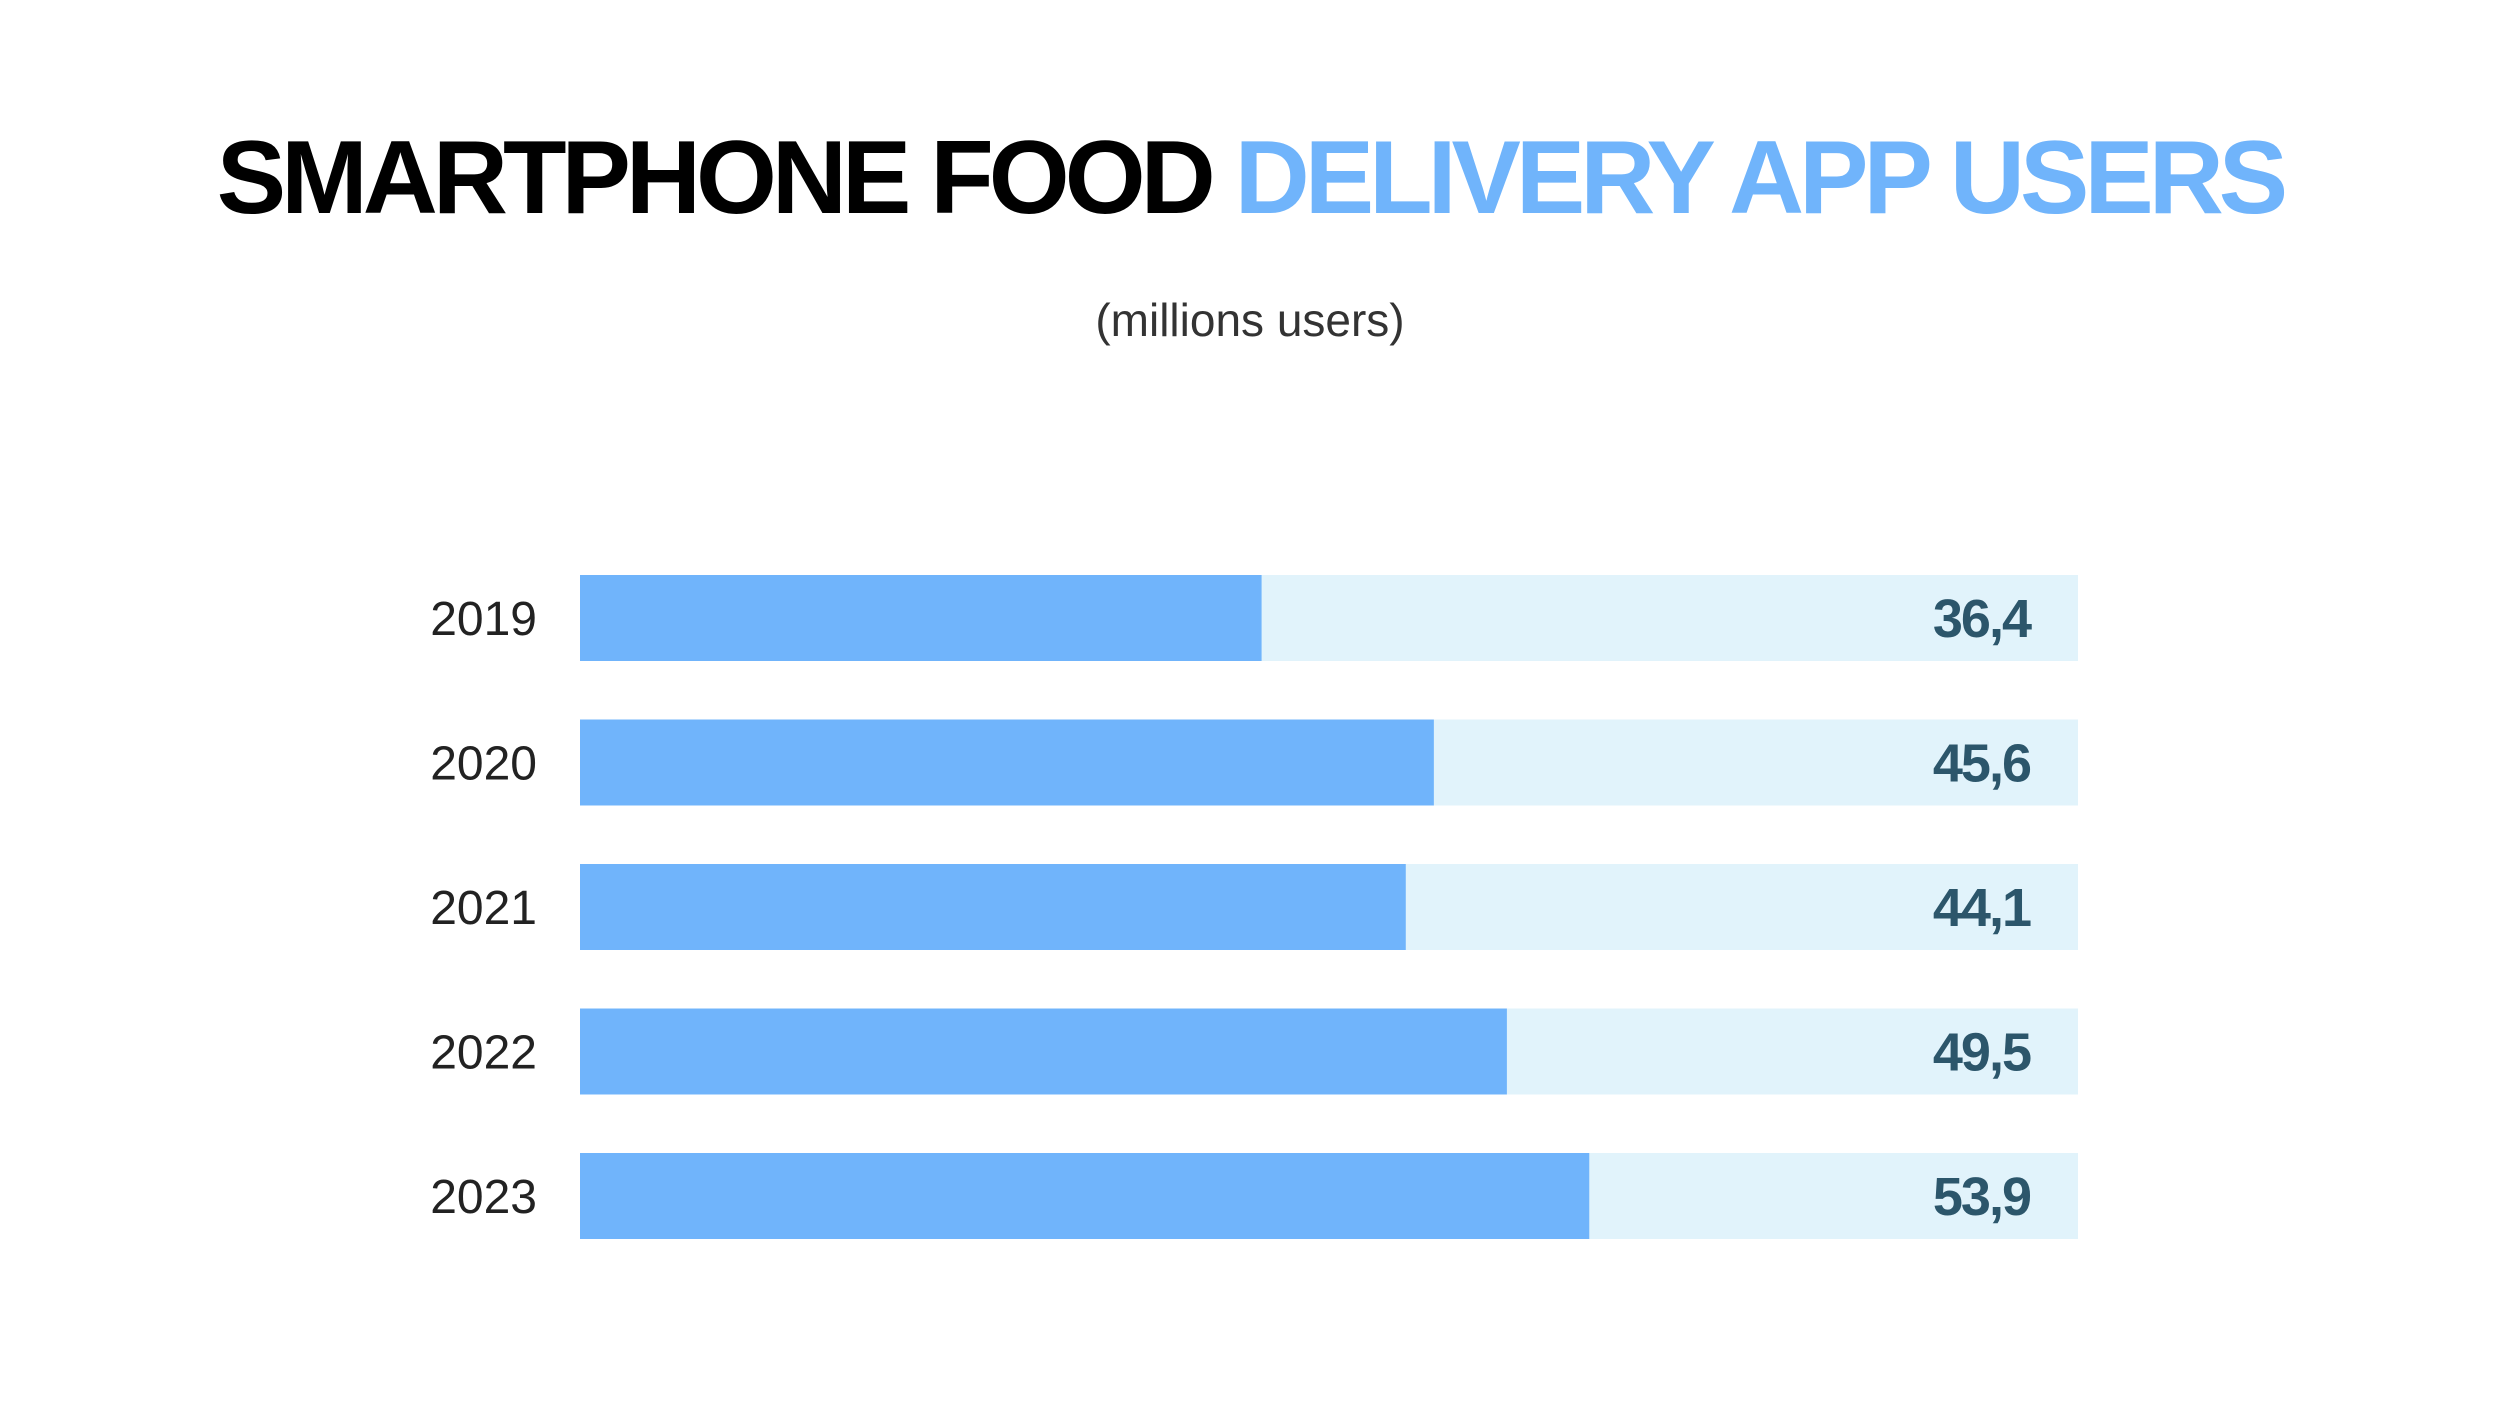 This screenshot has width=2500, height=1406. Describe the element at coordinates (1761, 178) in the screenshot. I see `chart-title-part-2: DELIVERY APP USERS` at that location.